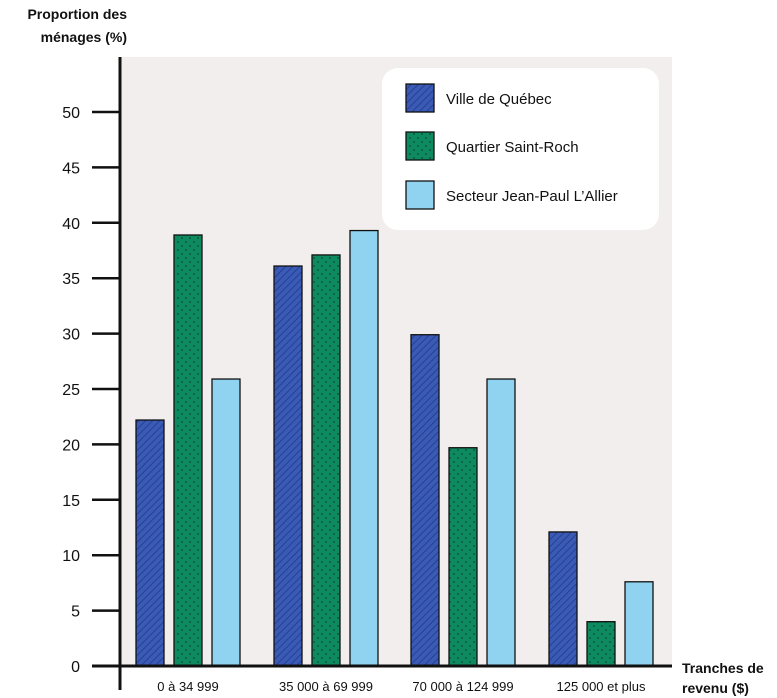  I want to click on x-tick-label: 70 000 à 124 999, so click(462, 686).